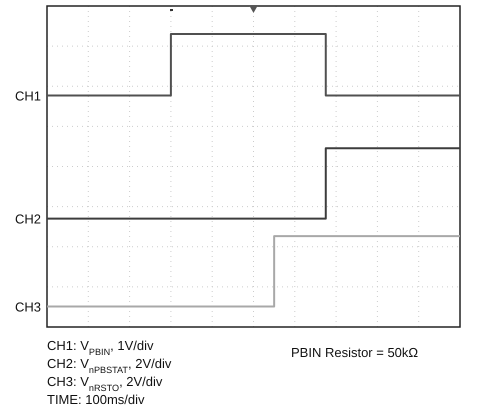 The width and height of the screenshot is (487, 413). Describe the element at coordinates (27, 306) in the screenshot. I see `series-label: CH3` at that location.